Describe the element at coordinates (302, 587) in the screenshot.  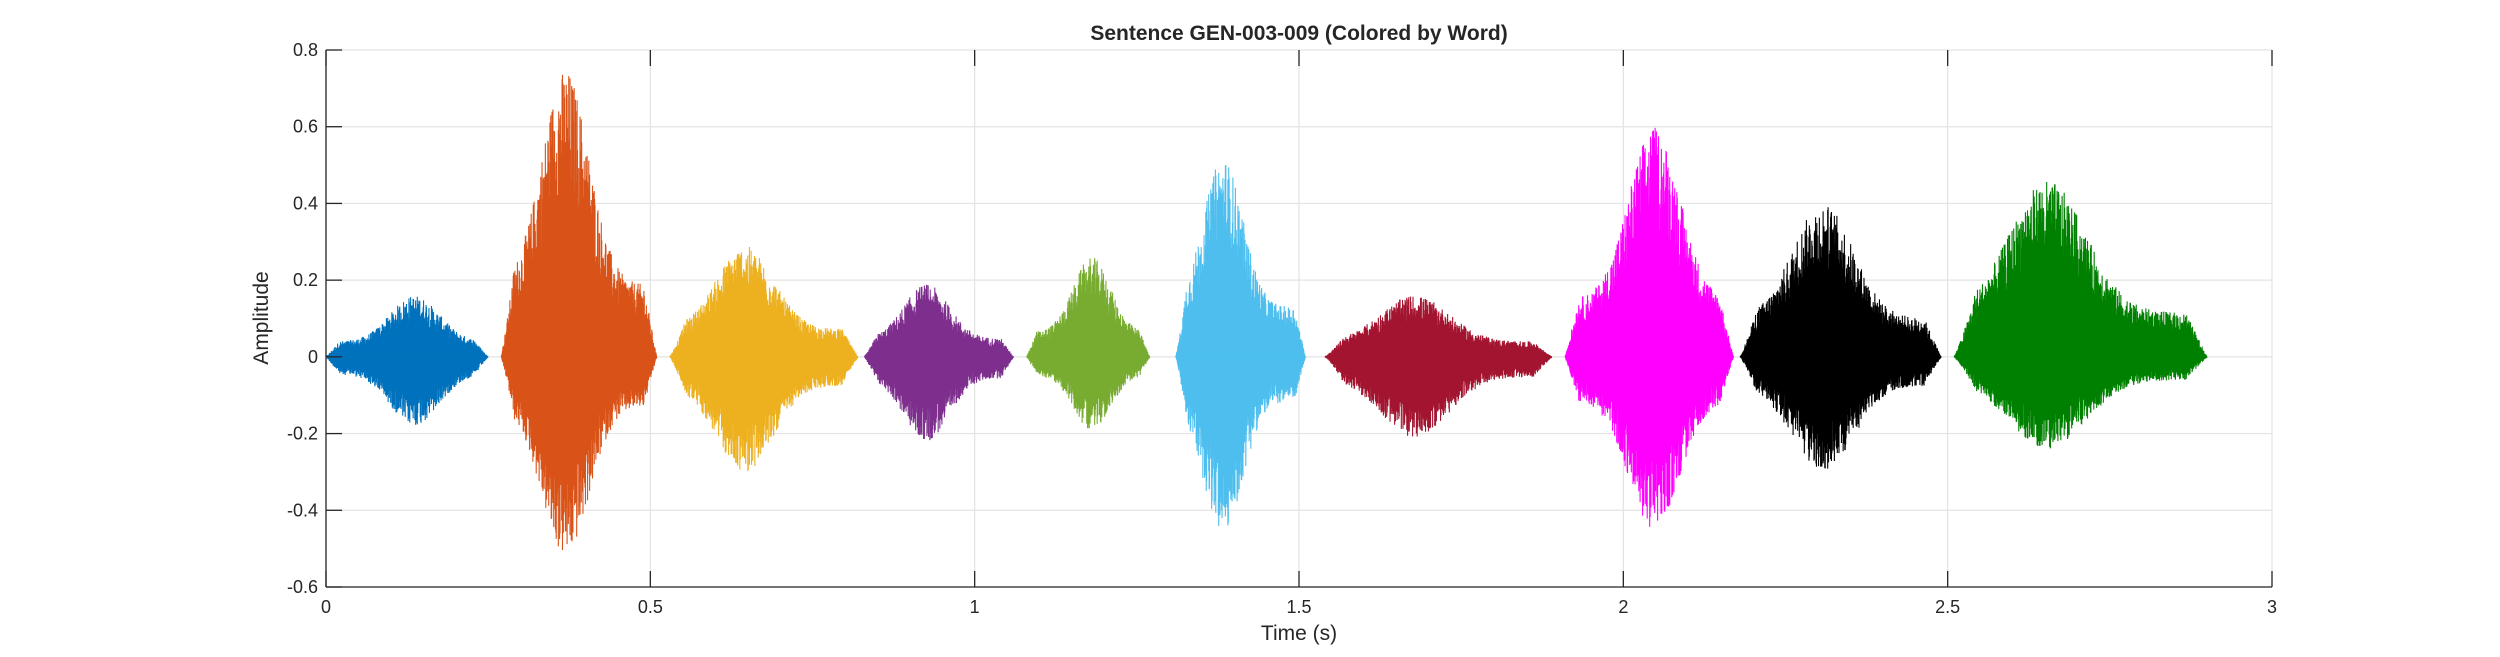
I see `y-tick-label: -0.6` at that location.